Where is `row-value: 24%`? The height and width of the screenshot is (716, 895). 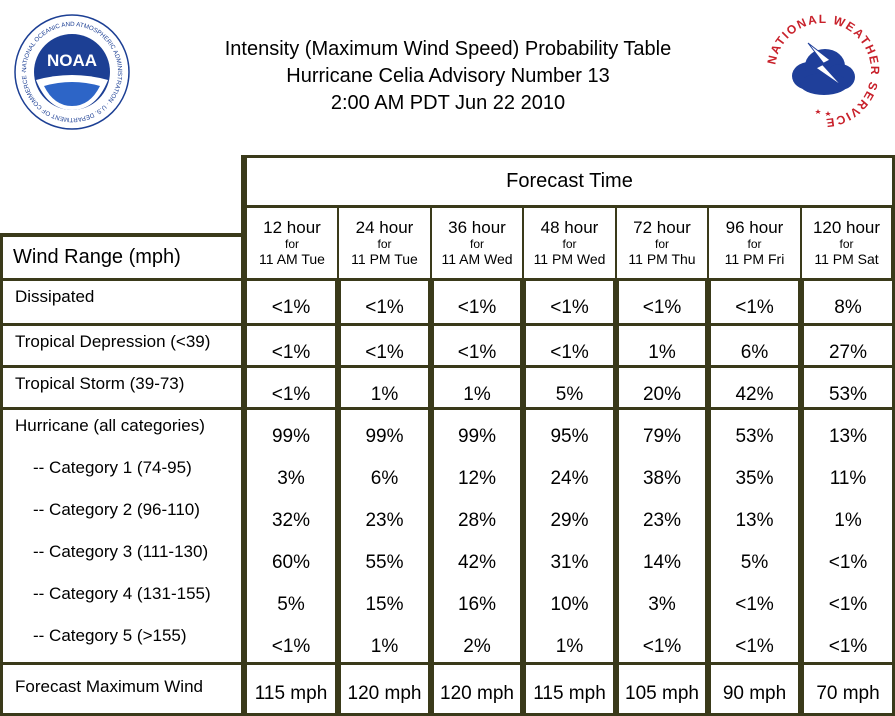 row-value: 24% is located at coordinates (569, 478).